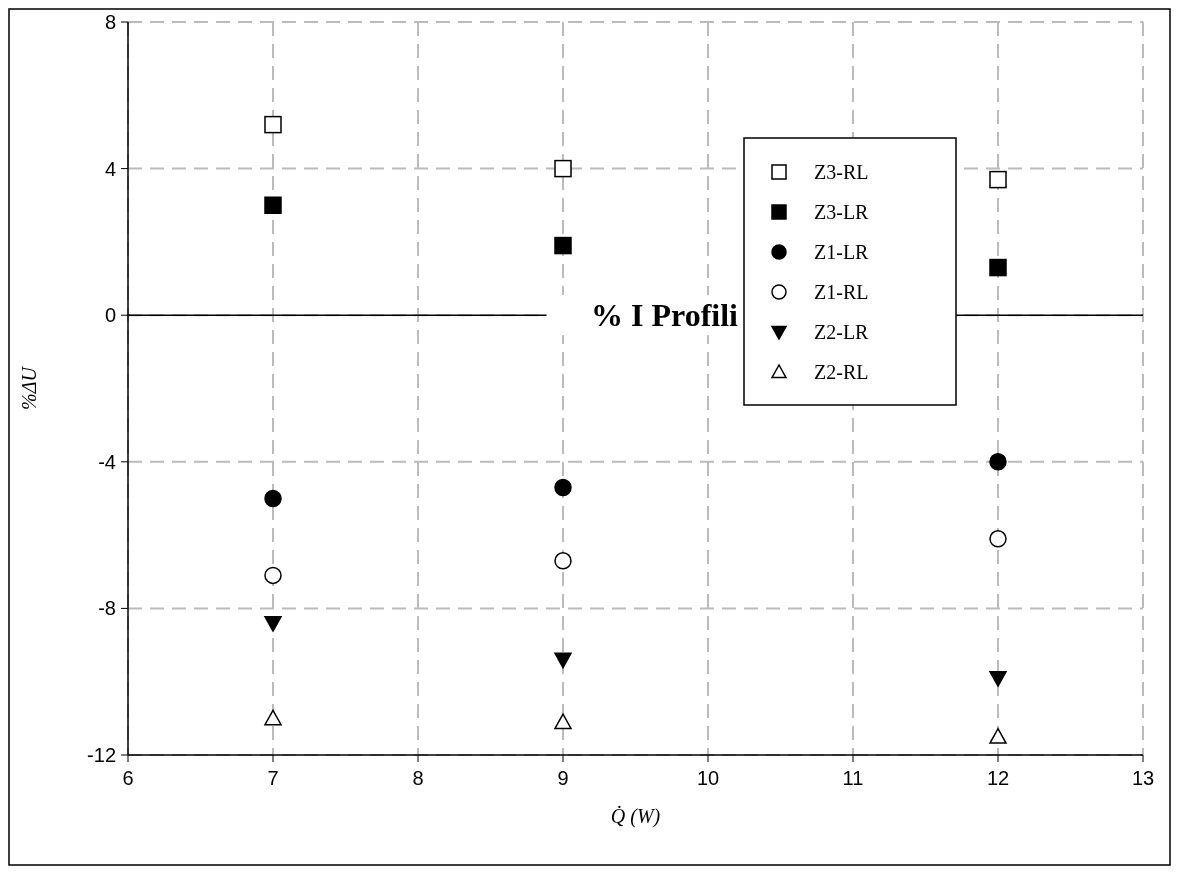 The width and height of the screenshot is (1179, 874). Describe the element at coordinates (110, 315) in the screenshot. I see `y-tick-label: 0` at that location.